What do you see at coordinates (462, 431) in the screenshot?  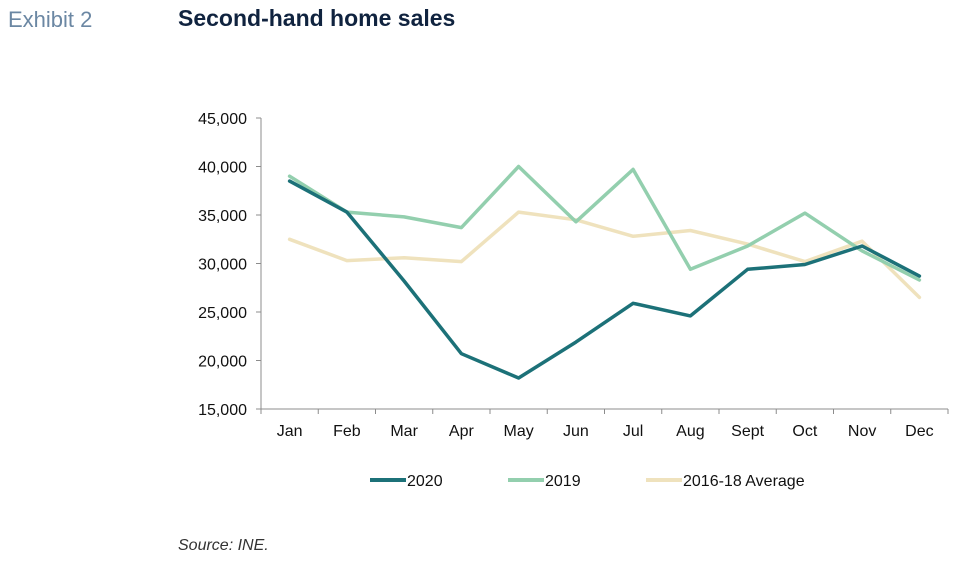 I see `x-tick-label: Apr` at bounding box center [462, 431].